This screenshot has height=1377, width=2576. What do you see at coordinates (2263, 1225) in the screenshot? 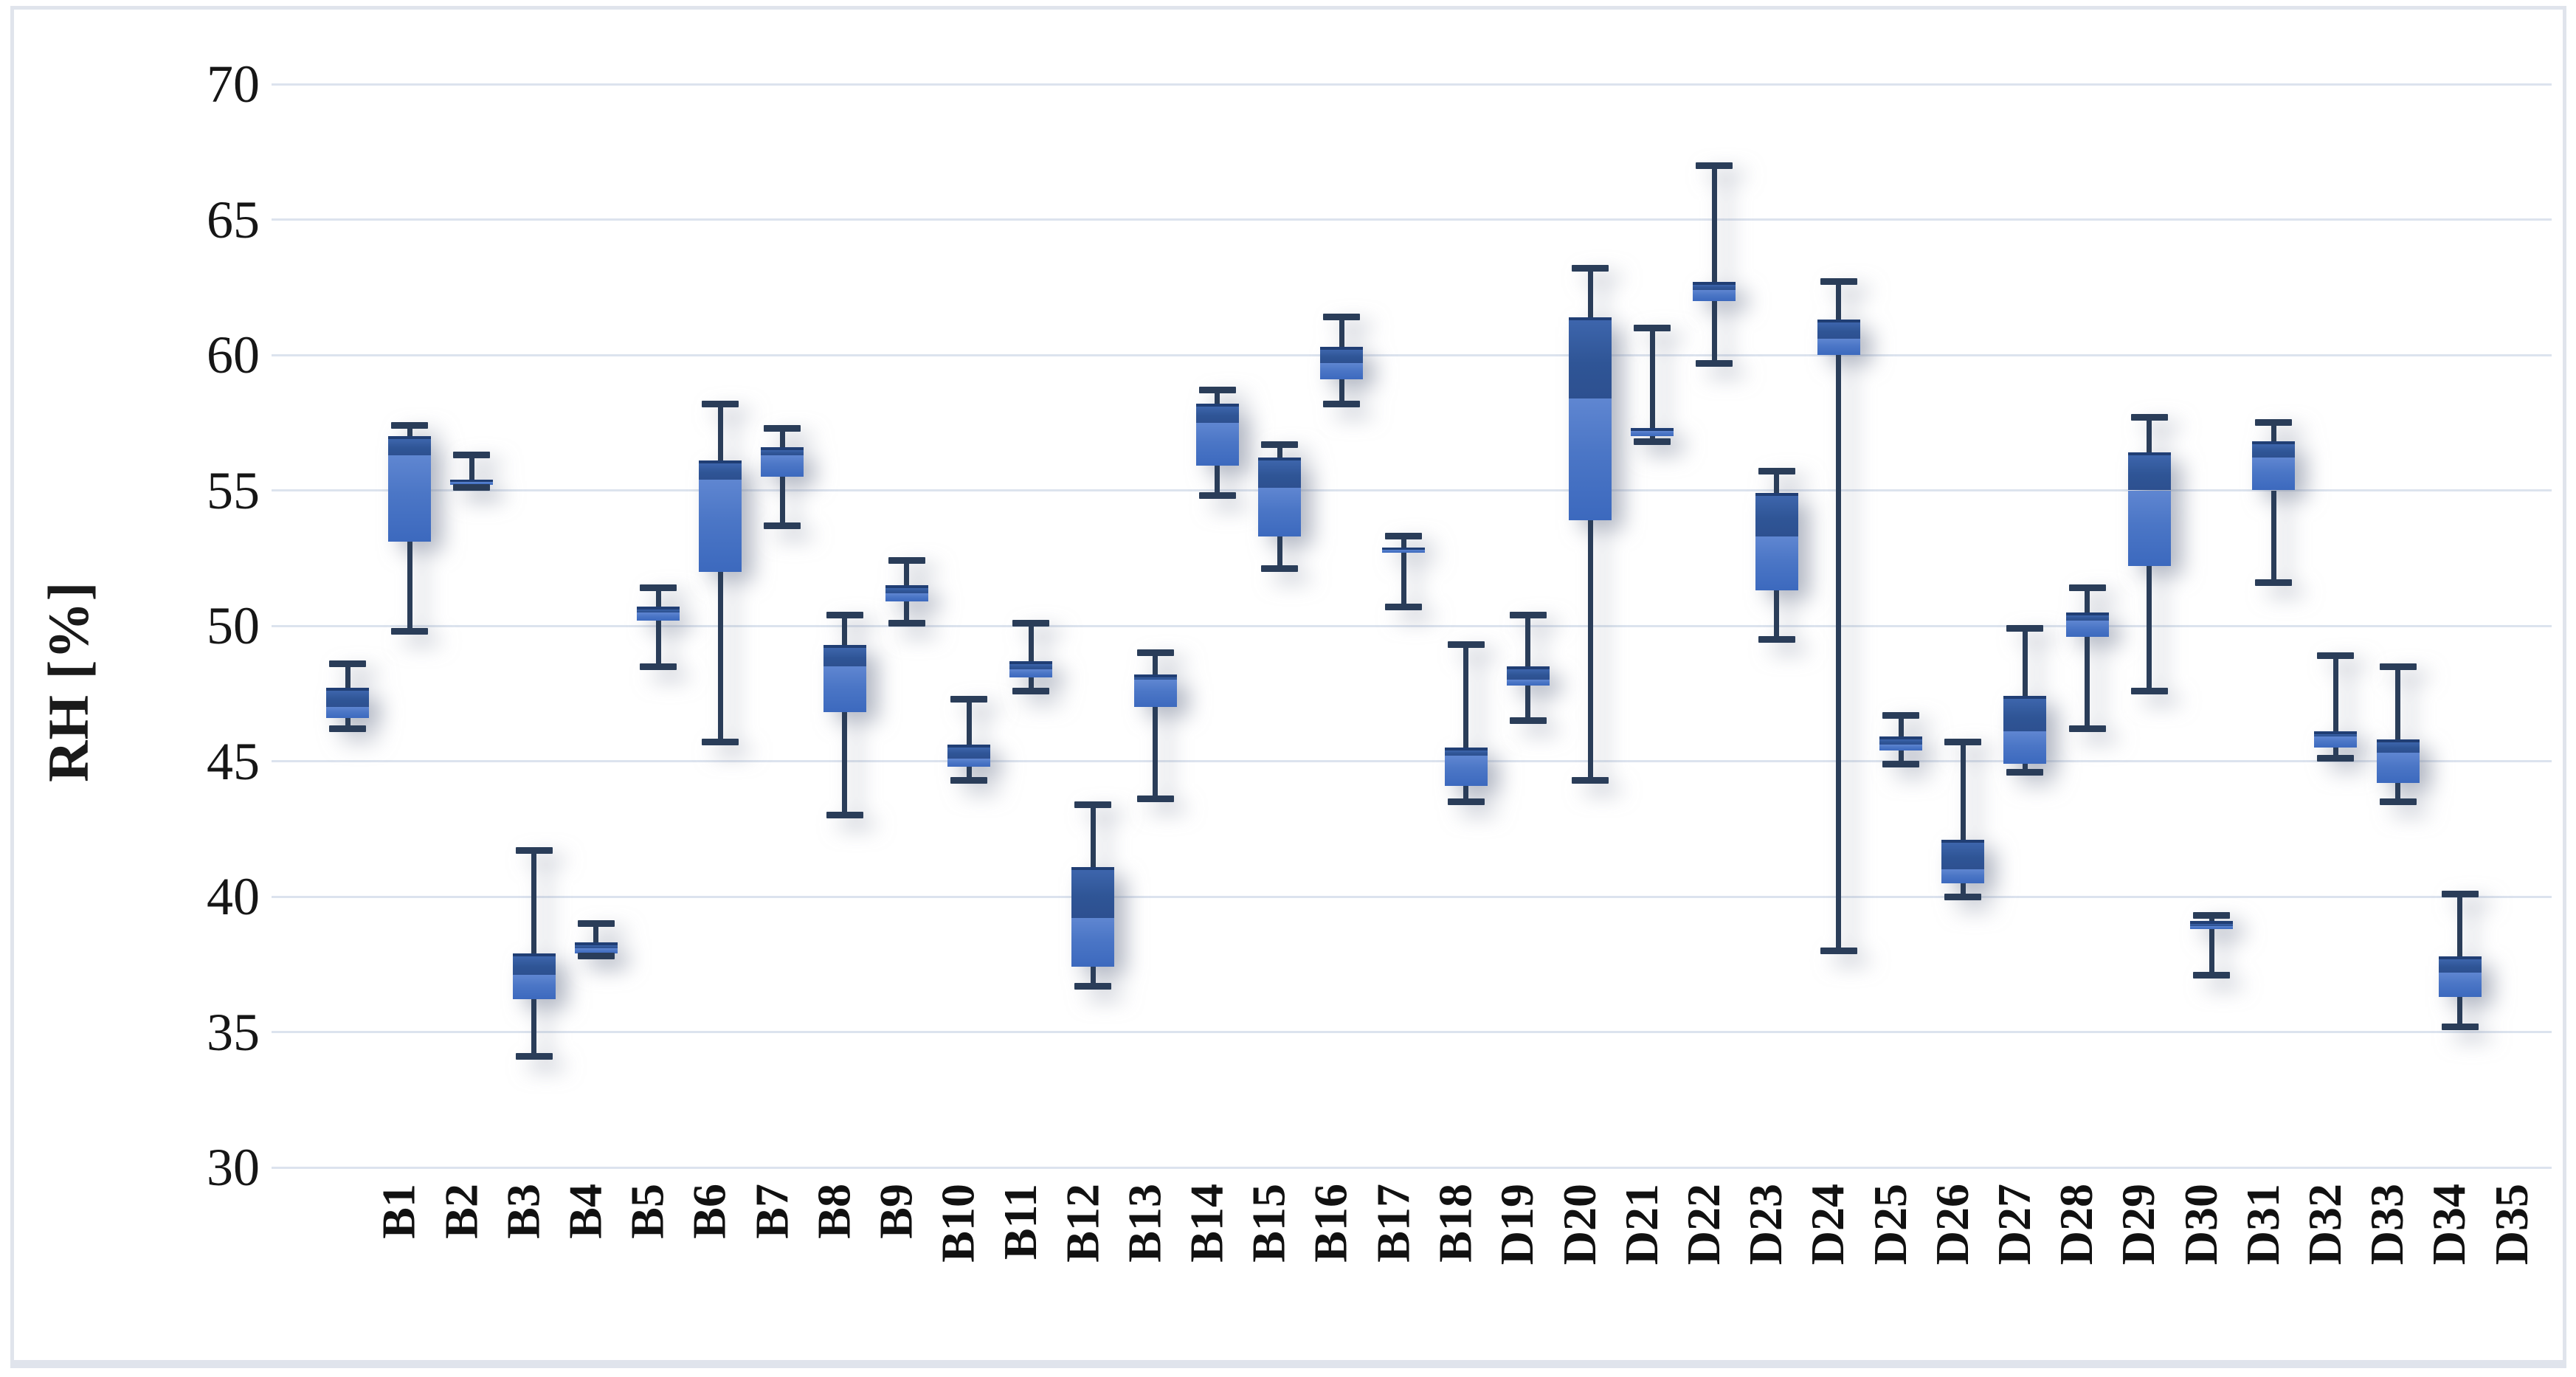
I see `x-tick-label: D31` at bounding box center [2263, 1225].